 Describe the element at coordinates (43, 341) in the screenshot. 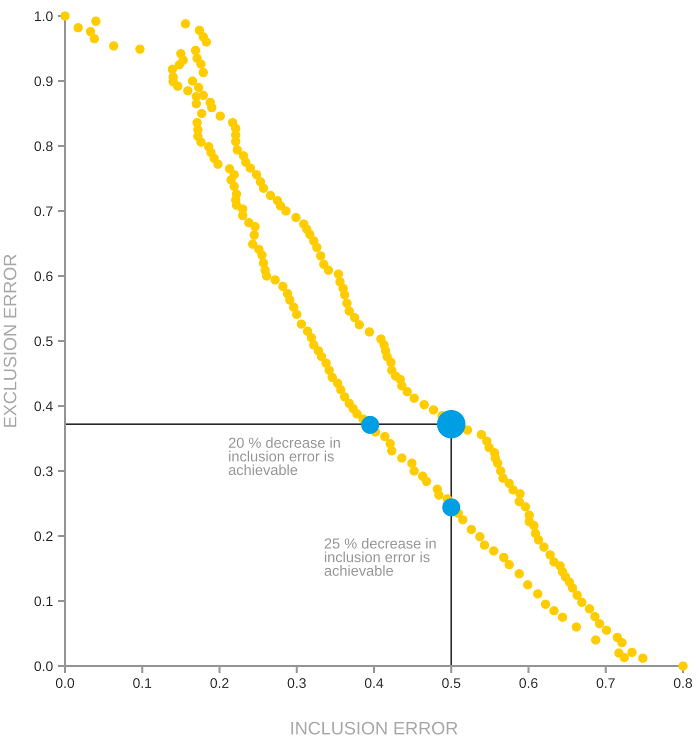

I see `y-tick-label: 0.5` at that location.